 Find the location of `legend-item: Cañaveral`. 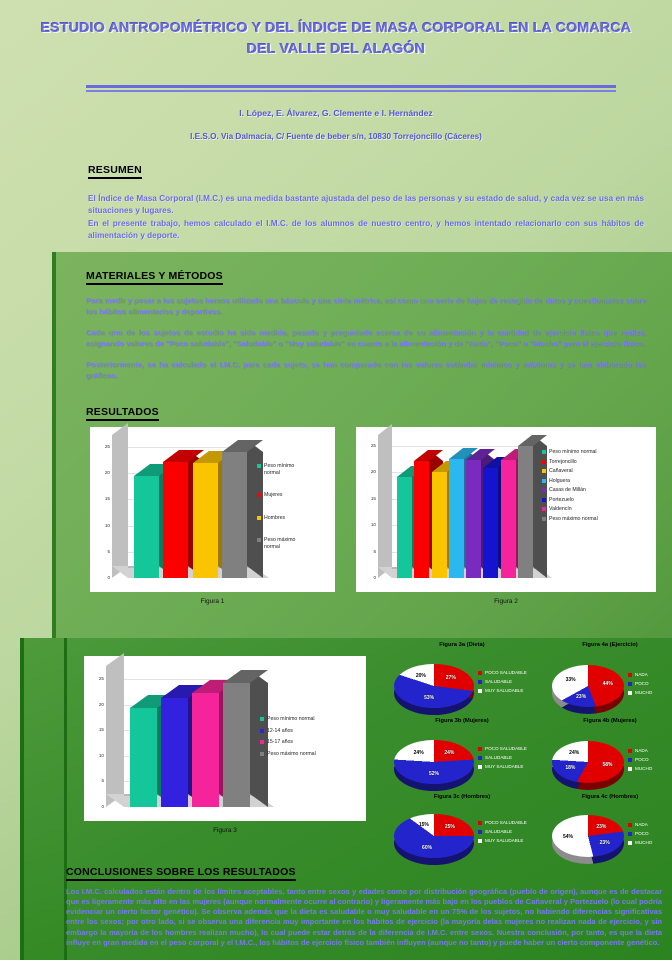

legend-item: Cañaveral is located at coordinates (598, 471).